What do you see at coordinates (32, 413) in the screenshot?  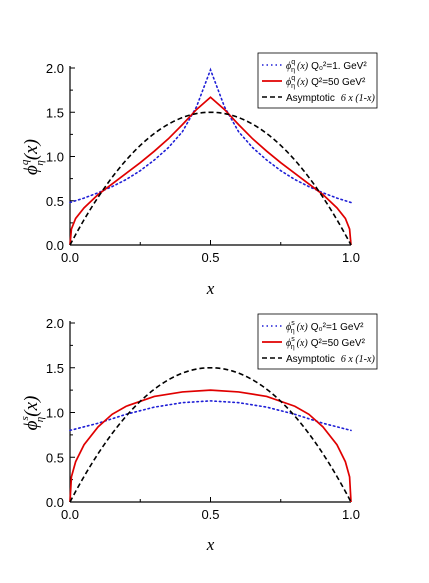 I see `y-axis-label: ϕs η(x)` at bounding box center [32, 413].